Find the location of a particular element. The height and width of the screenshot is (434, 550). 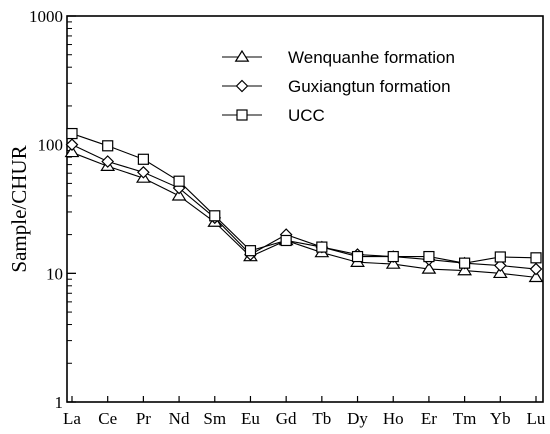

legend-item-2: Guxiangtun formation is located at coordinates (336, 86).